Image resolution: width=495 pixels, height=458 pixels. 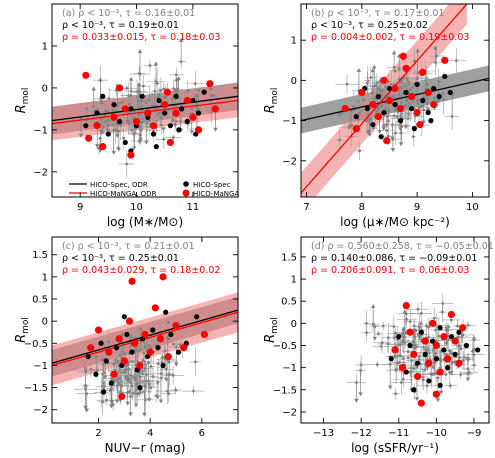 What do you see at coordinates (474, 433) in the screenshot?
I see `x-tick-label: −9` at bounding box center [474, 433].